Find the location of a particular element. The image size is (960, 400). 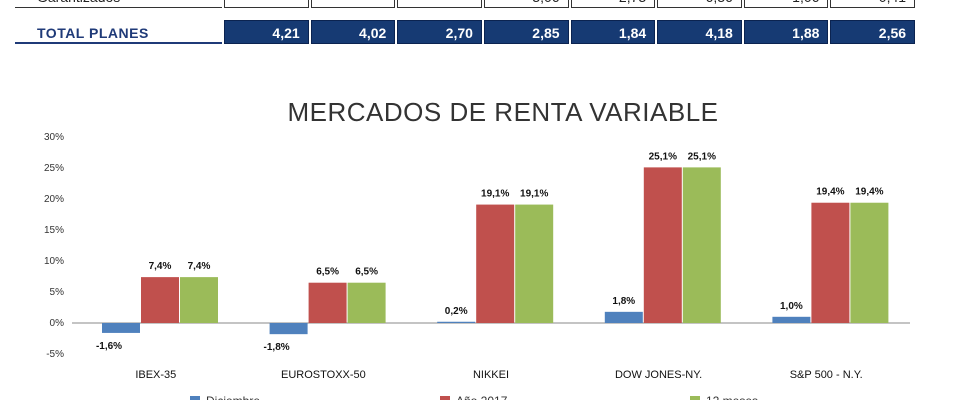

category-label: EUROSTOXX-50 is located at coordinates (323, 375).